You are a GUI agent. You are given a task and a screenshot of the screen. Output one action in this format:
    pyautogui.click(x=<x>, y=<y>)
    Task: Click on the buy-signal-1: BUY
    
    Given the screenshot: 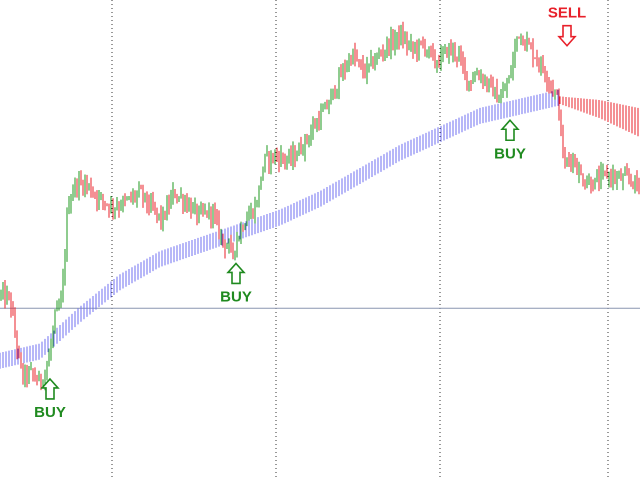 What is the action you would take?
    pyautogui.click(x=50, y=399)
    